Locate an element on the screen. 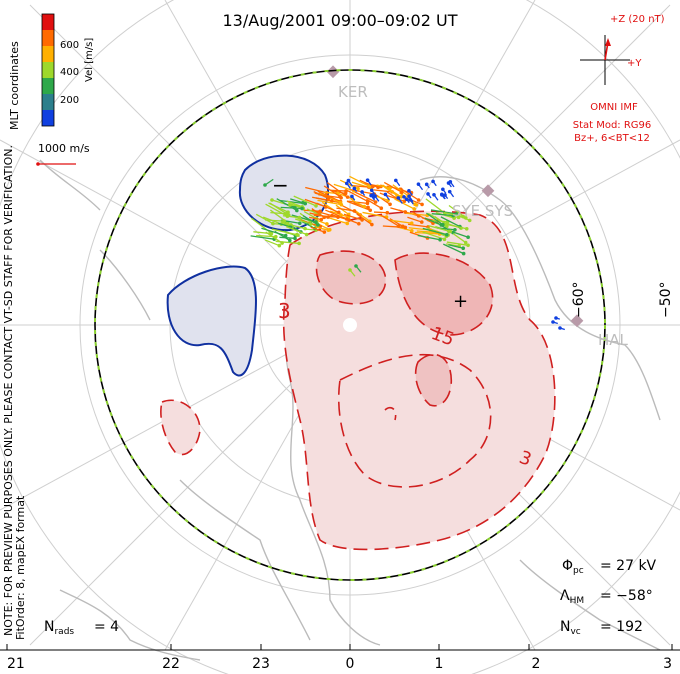 The width and height of the screenshot is (680, 674). colorbar-label: Vel [m/s] is located at coordinates (89, 60).